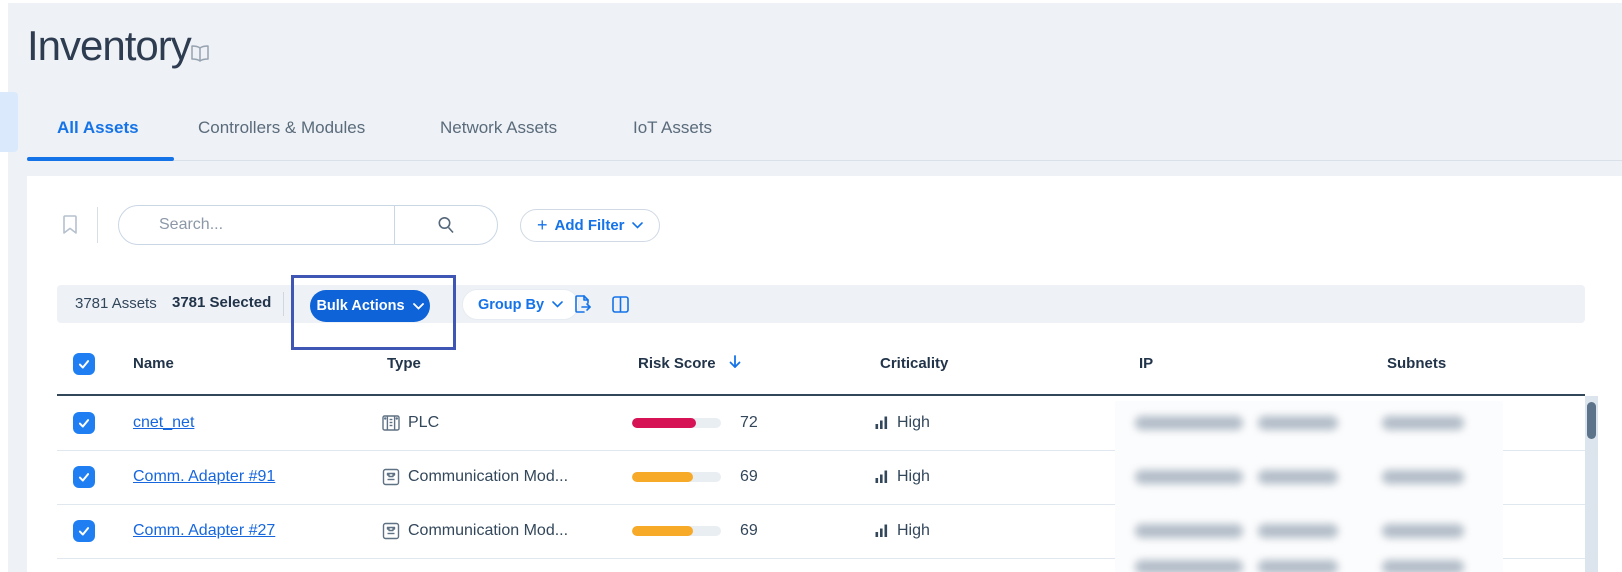 The height and width of the screenshot is (572, 1622). I want to click on magnifier-icon, so click(446, 225).